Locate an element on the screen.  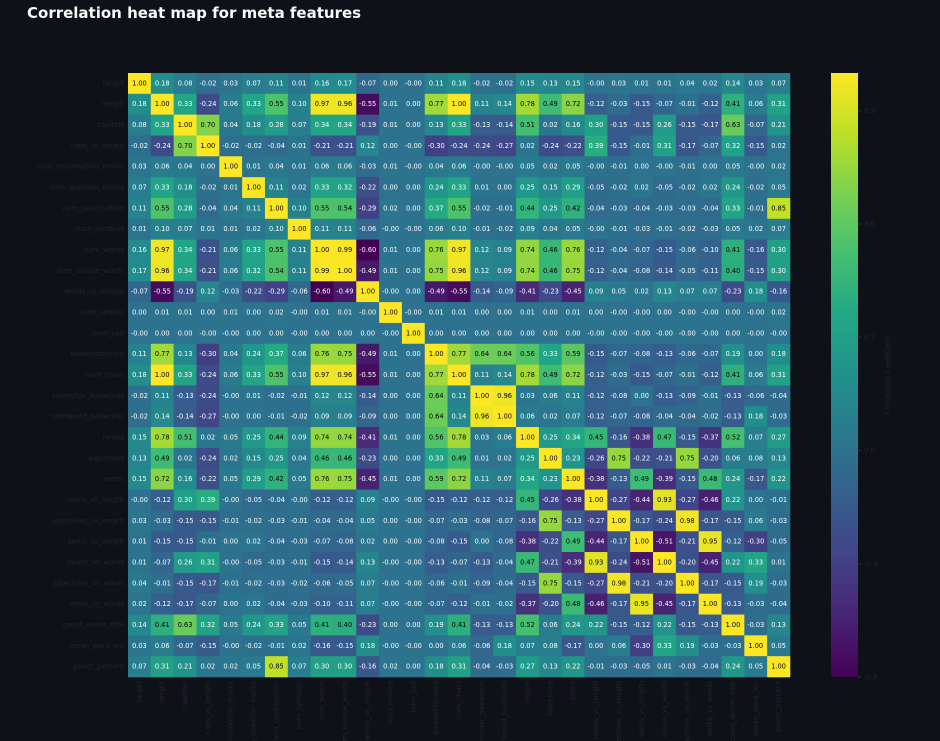
cell-label: 0.22 is located at coordinates (778, 479).